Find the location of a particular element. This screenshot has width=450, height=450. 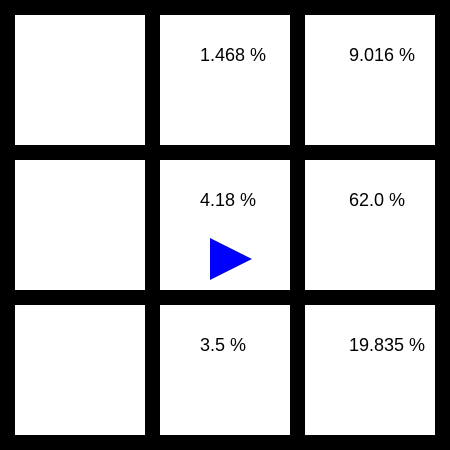

cell-value: 4.18 % is located at coordinates (228, 200).